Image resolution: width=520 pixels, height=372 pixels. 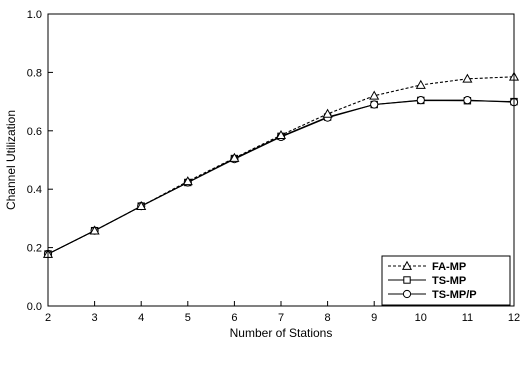 What do you see at coordinates (95, 318) in the screenshot?
I see `x-tick-label: 3` at bounding box center [95, 318].